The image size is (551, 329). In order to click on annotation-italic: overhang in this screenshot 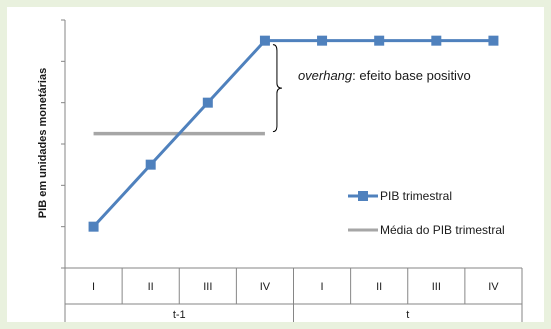, I will do `click(325, 75)`.